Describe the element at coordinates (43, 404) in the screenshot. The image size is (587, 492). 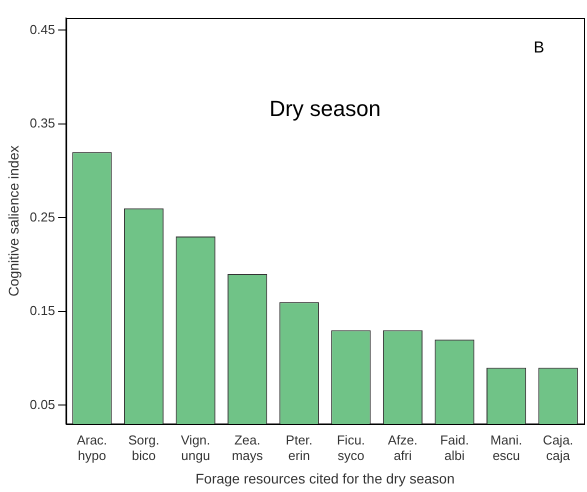
I see `y-tick-label: 0.05` at that location.